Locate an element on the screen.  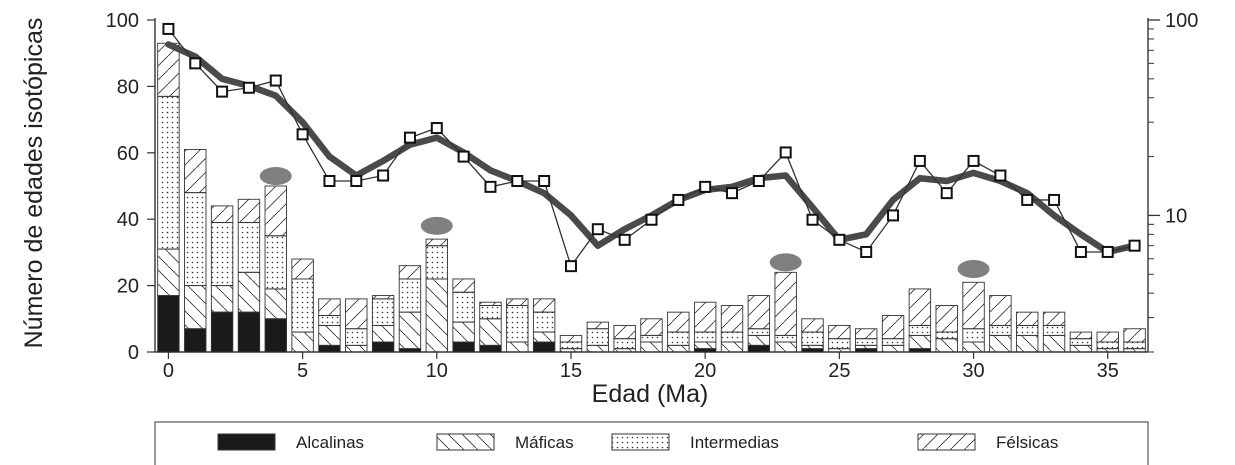
y-axis-label: Número de edades isotópicas is located at coordinates (34, 183).